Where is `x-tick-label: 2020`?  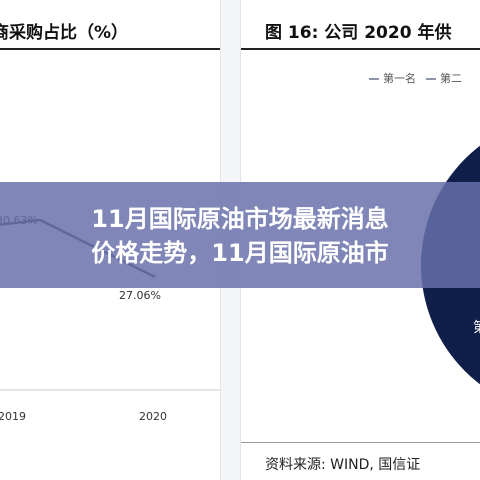
x-tick-label: 2020 is located at coordinates (153, 416).